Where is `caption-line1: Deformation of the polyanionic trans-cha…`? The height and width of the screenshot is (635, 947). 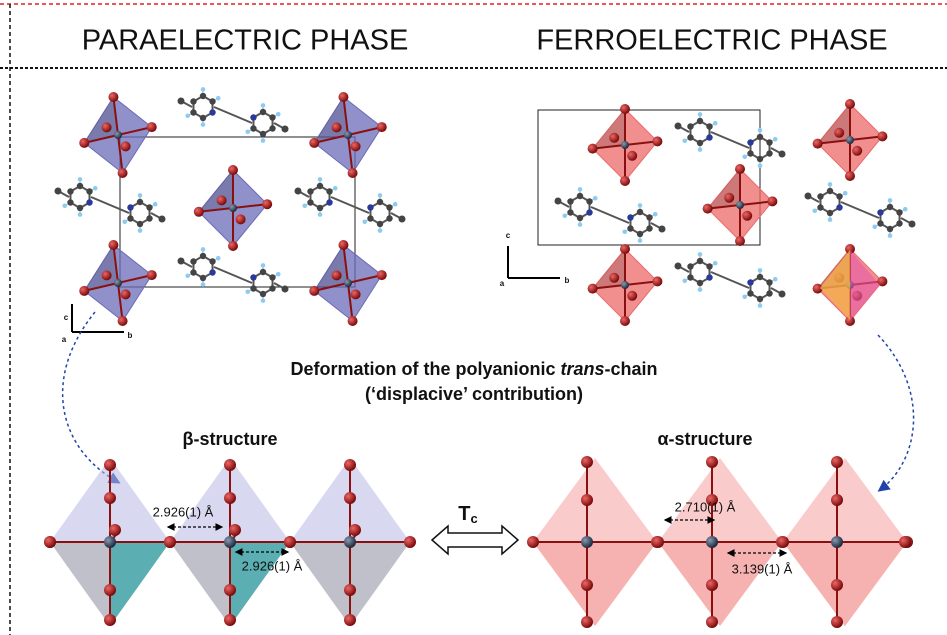 caption-line1: Deformation of the polyanionic trans-cha… is located at coordinates (473, 369).